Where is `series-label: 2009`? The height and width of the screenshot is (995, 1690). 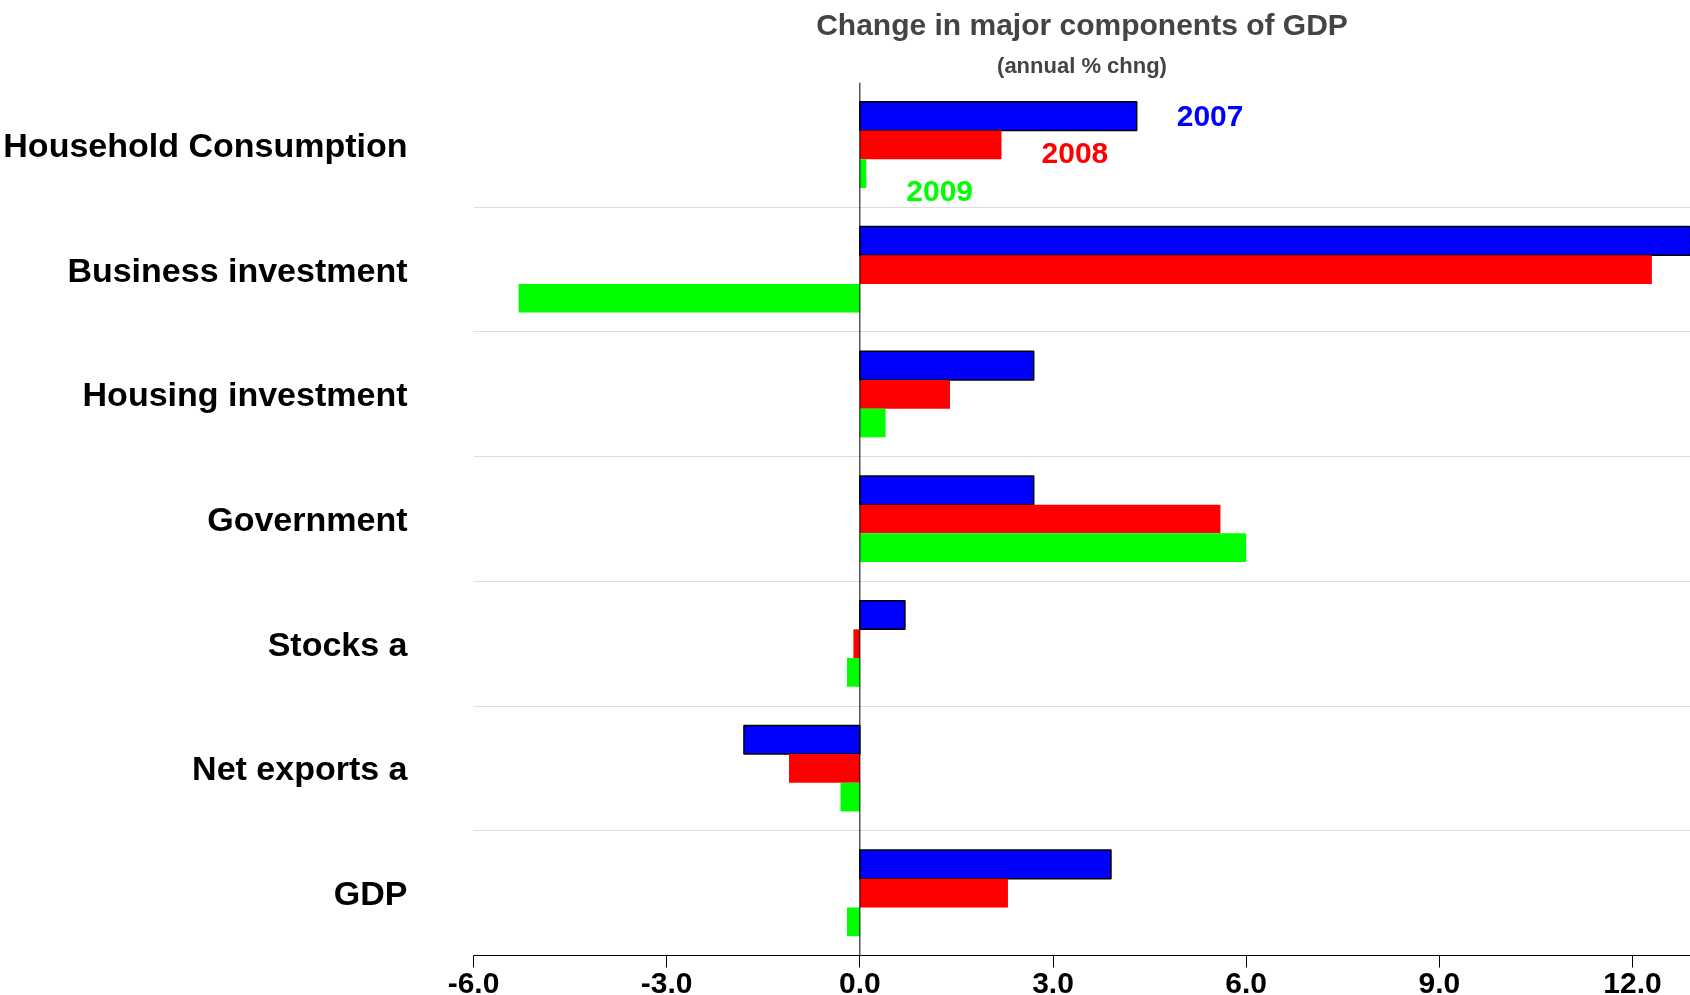
series-label: 2009 is located at coordinates (940, 190).